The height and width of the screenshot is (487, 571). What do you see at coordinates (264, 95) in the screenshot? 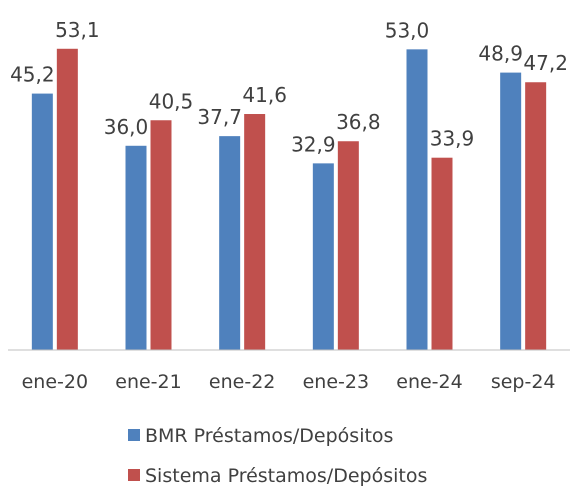
I see `value-label: 41,6` at bounding box center [264, 95].